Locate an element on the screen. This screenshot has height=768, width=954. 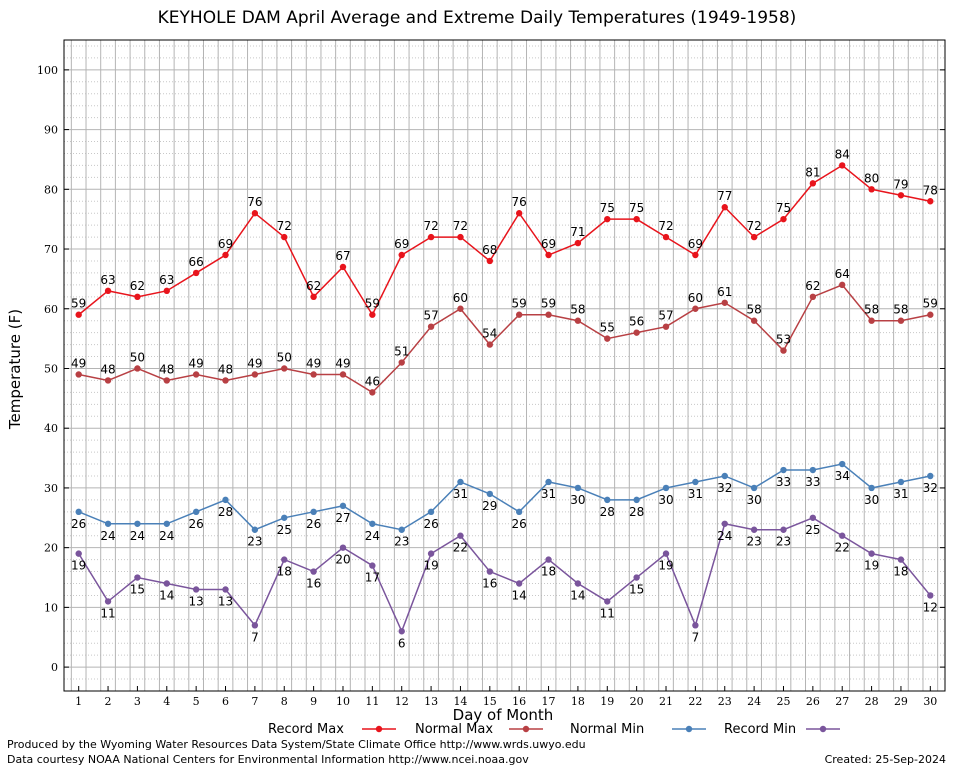
data-label-record-max: 68 is located at coordinates (489, 250).